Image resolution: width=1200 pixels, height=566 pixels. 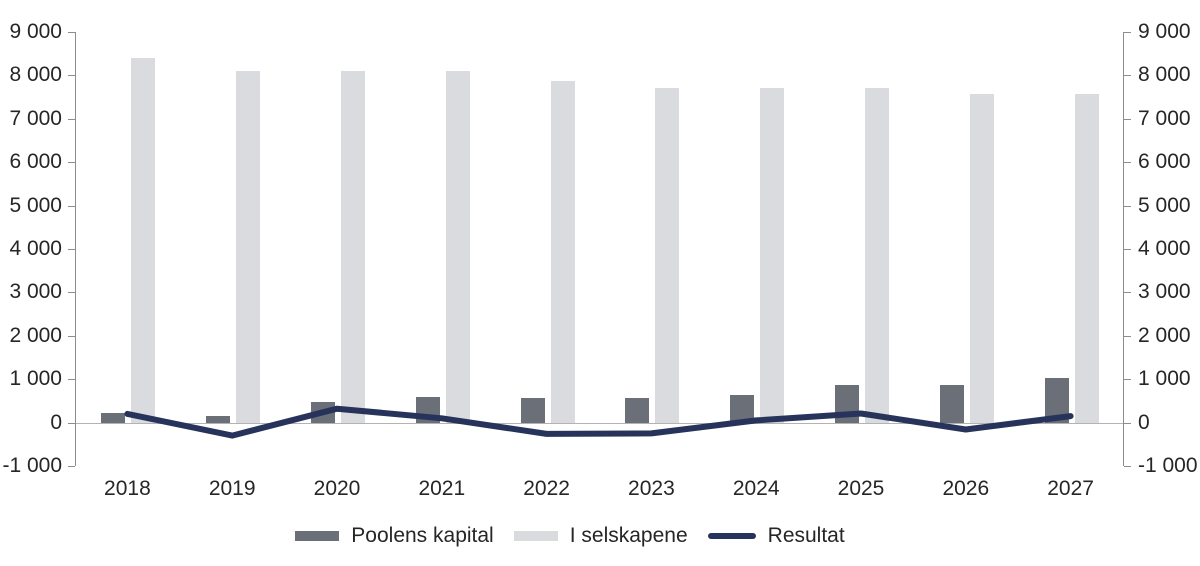 I want to click on legend: Poolens kapital I selskapene Resultat, so click(x=570, y=536).